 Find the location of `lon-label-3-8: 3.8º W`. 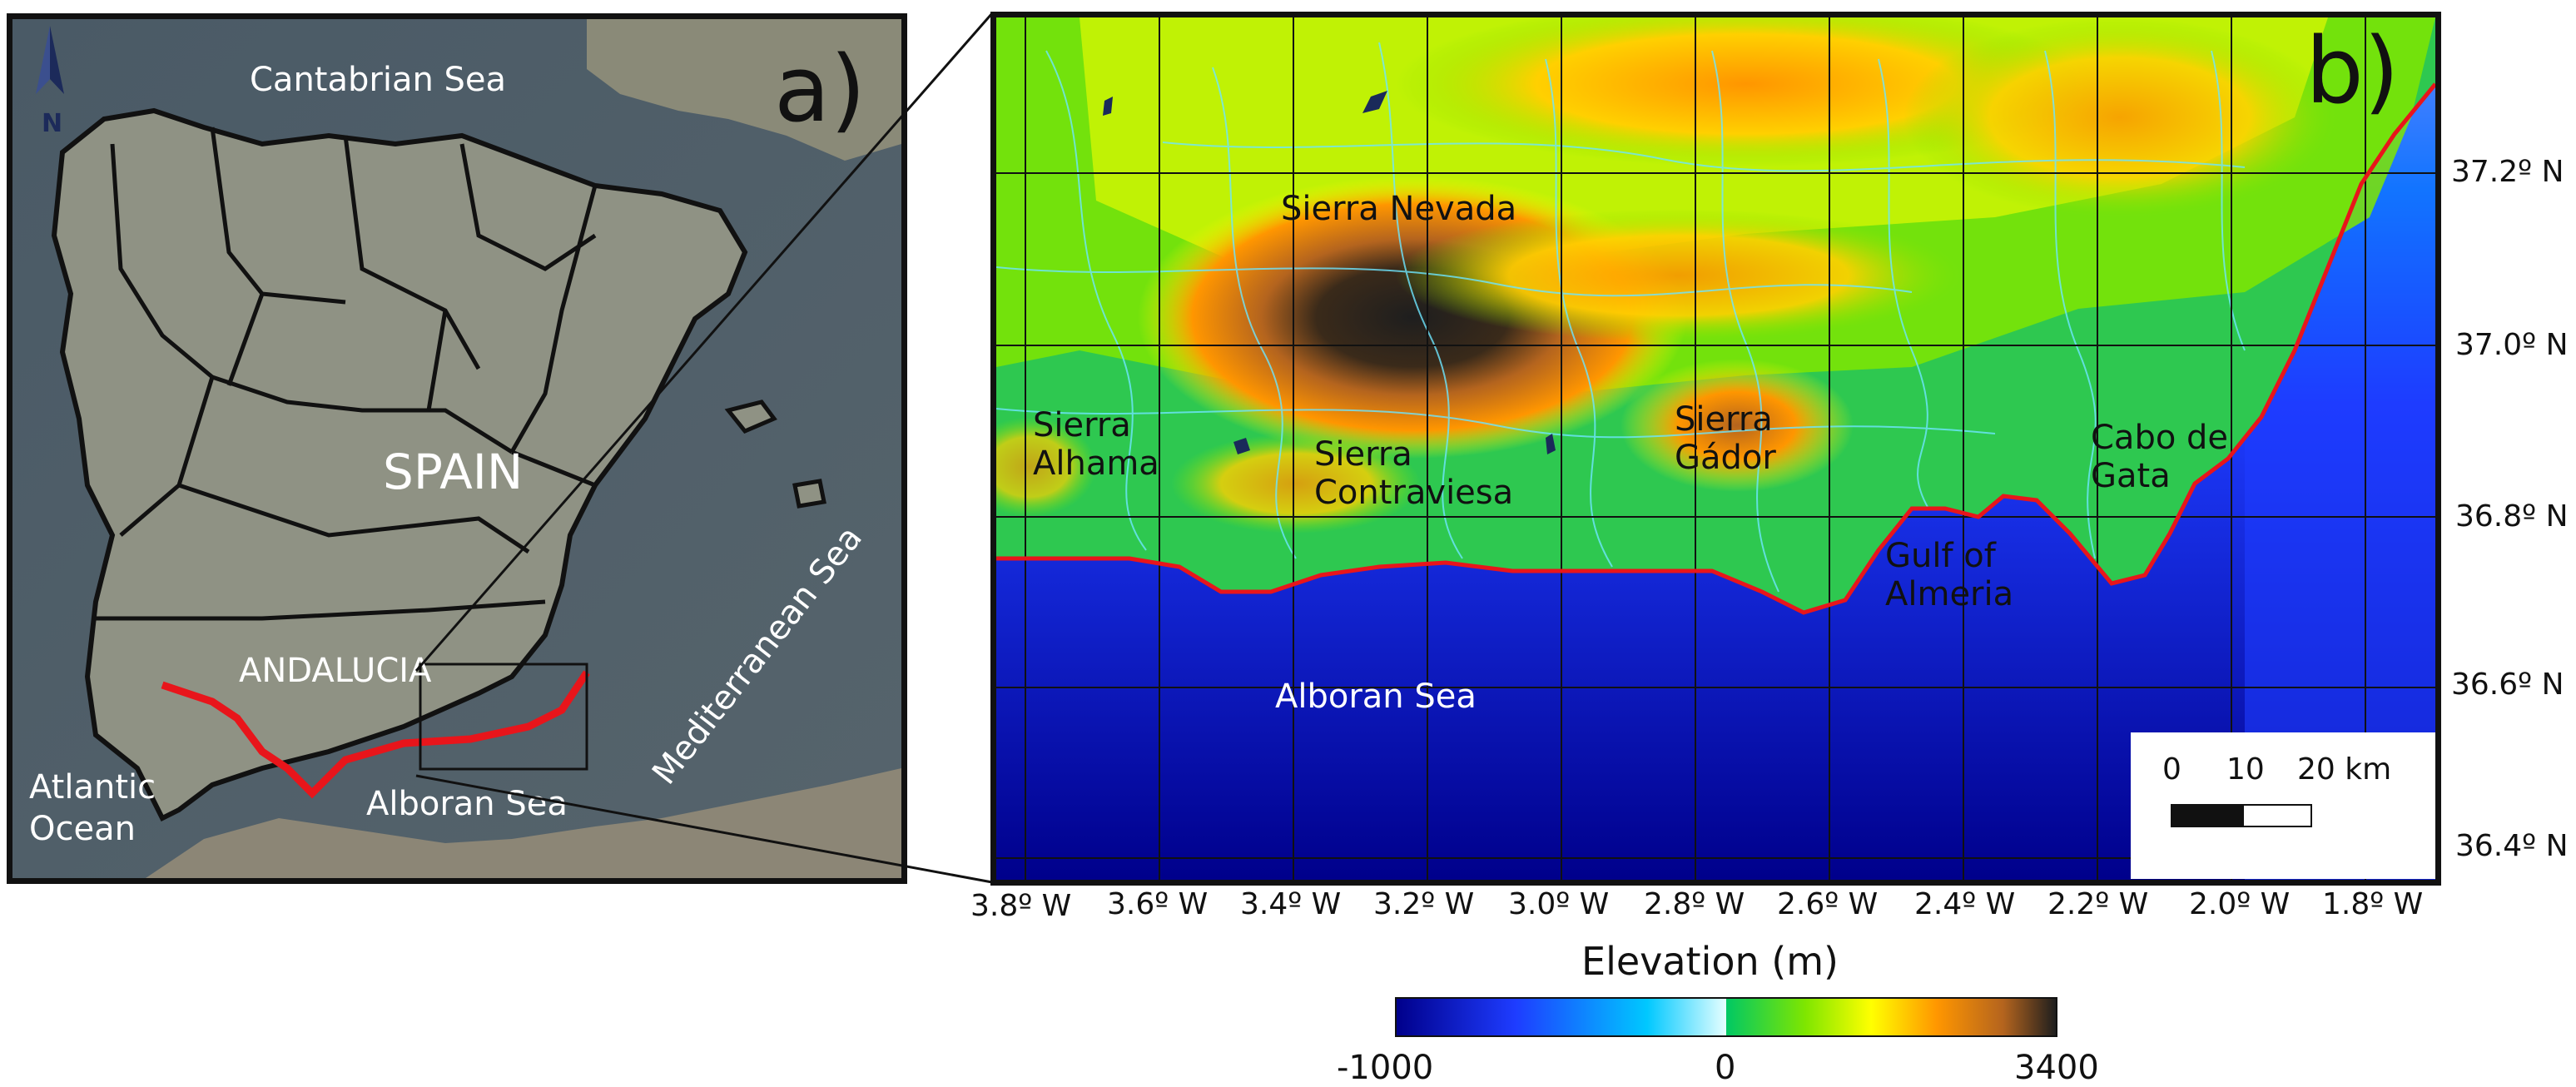

lon-label-3-8: 3.8º W is located at coordinates (1021, 906).